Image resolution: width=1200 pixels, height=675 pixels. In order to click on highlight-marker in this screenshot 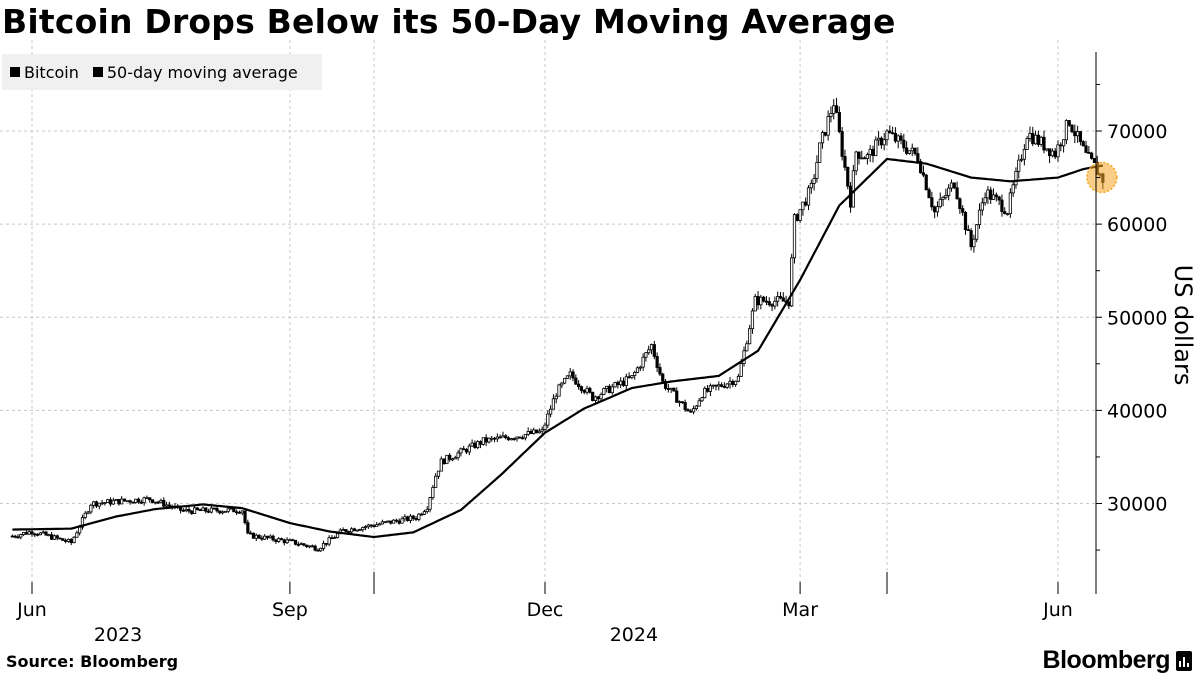, I will do `click(1102, 177)`.